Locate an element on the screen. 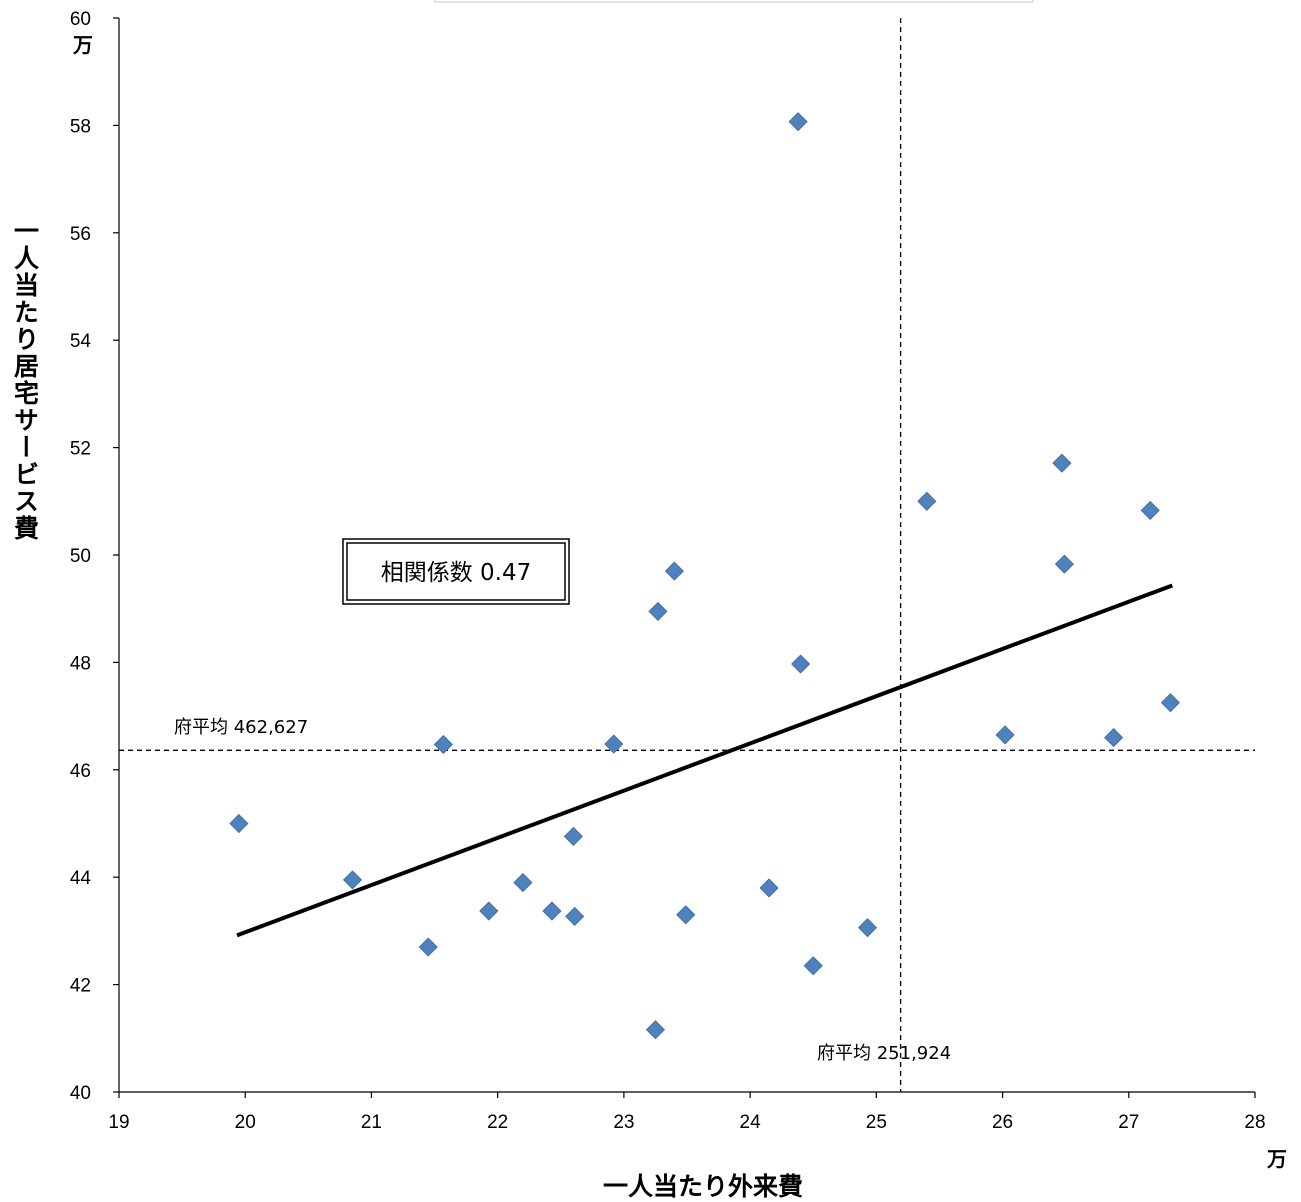  correlation-box: 相関係数 0.47 is located at coordinates (456, 571).